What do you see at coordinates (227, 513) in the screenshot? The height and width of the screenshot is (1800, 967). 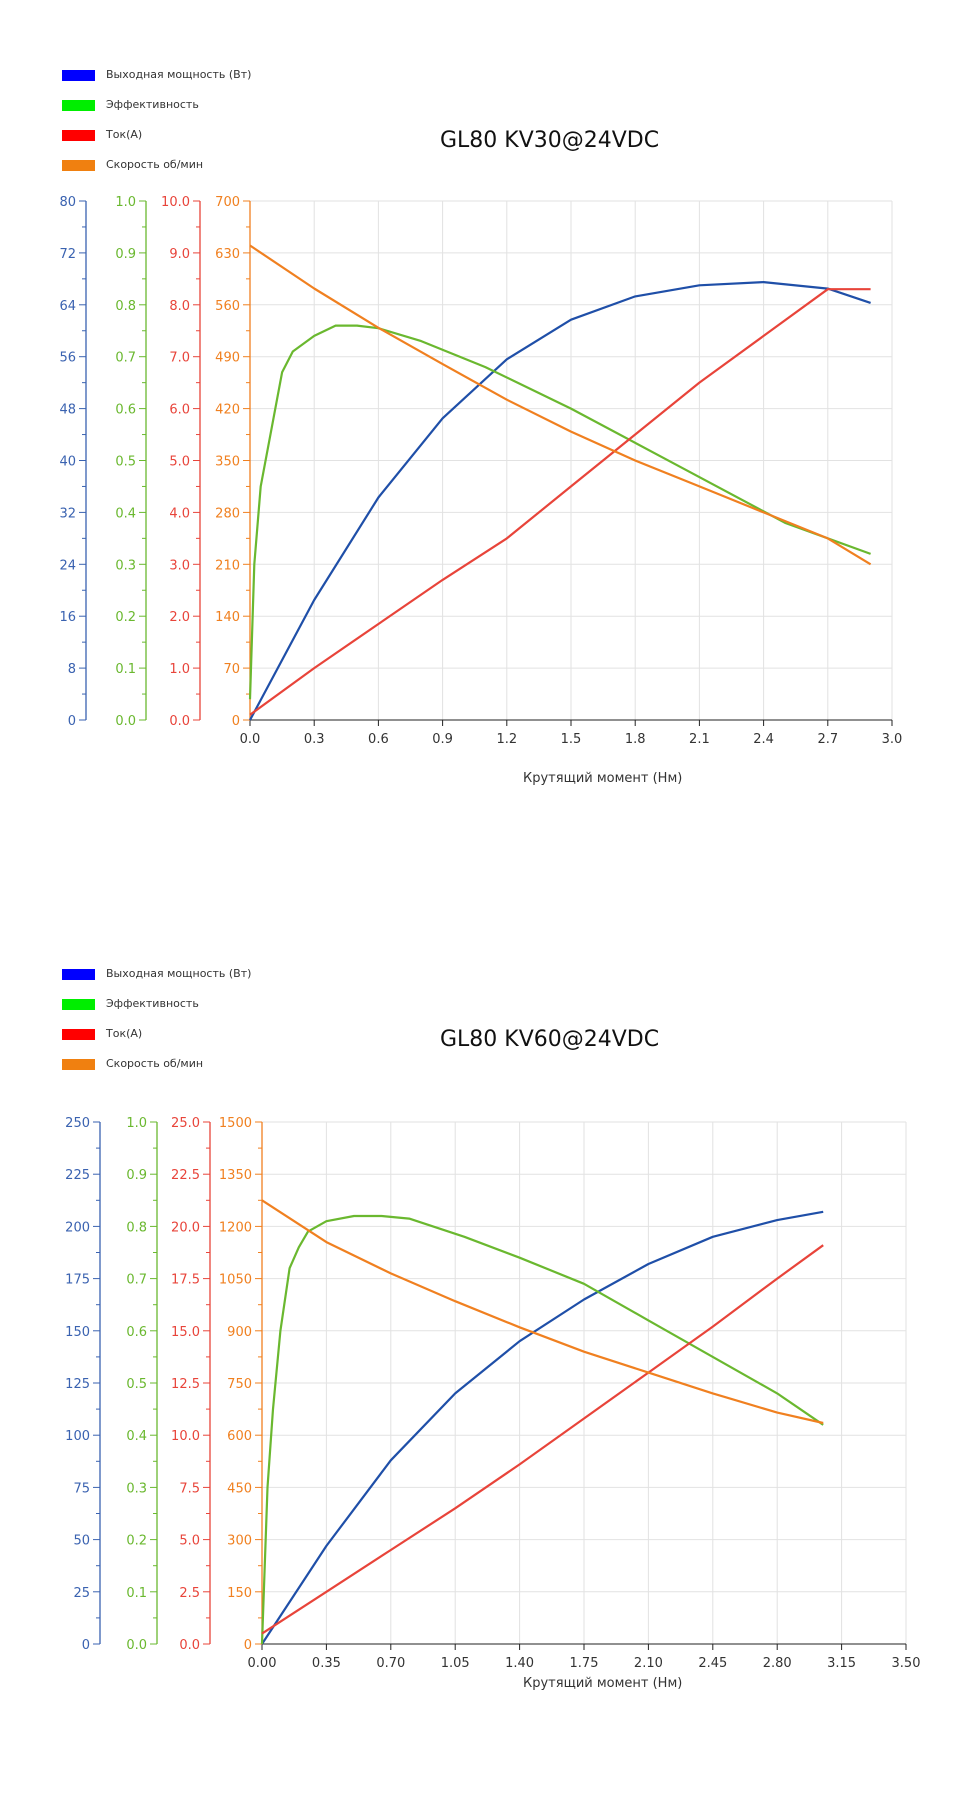 I see `y-tick-label: 280` at bounding box center [227, 513].